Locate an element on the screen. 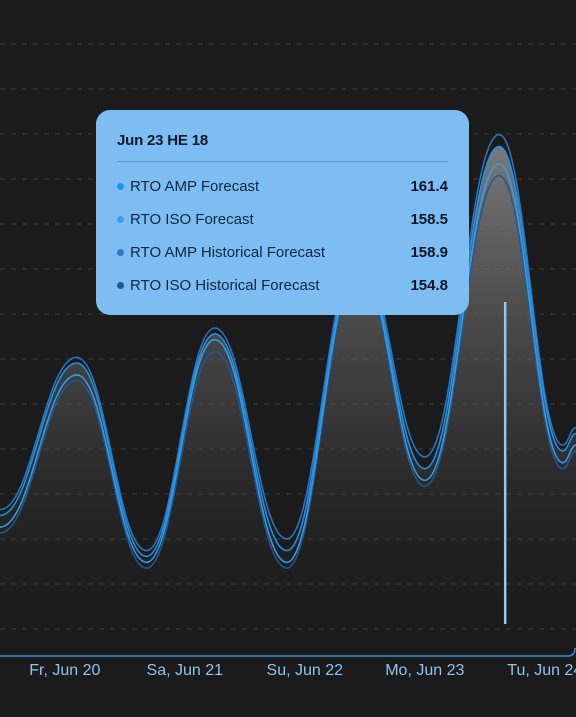 The width and height of the screenshot is (576, 717). tooltip-series-value: 158.9 is located at coordinates (429, 252).